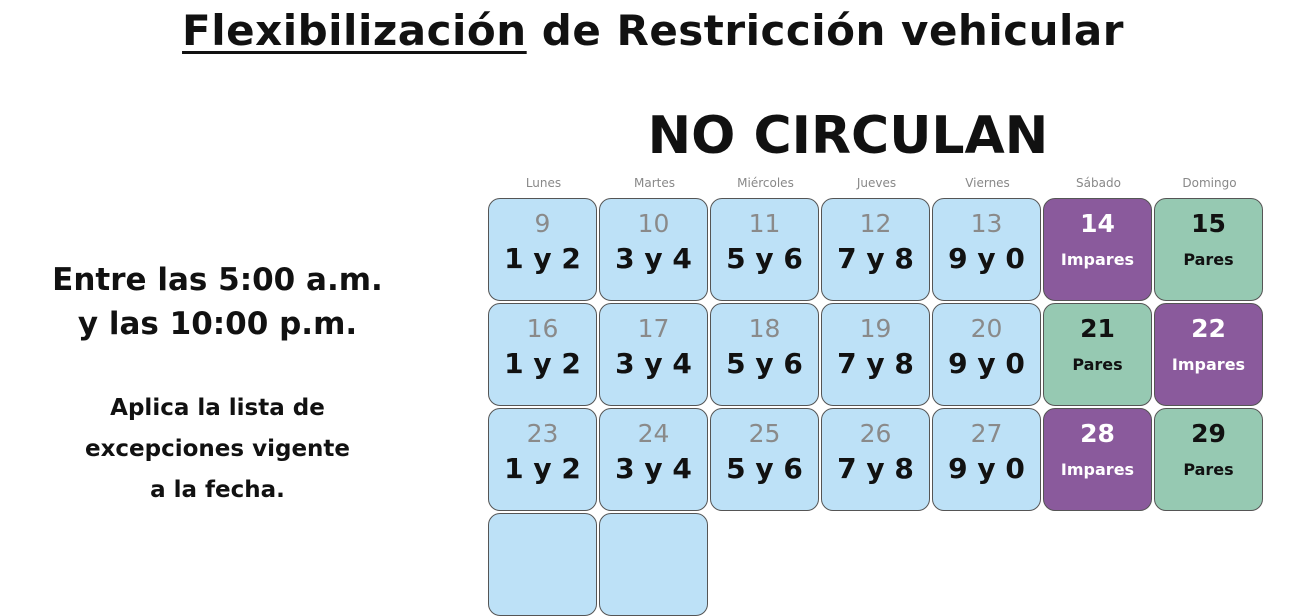  I want to click on calendar-day-cell: 18 5 y 6, so click(764, 354).